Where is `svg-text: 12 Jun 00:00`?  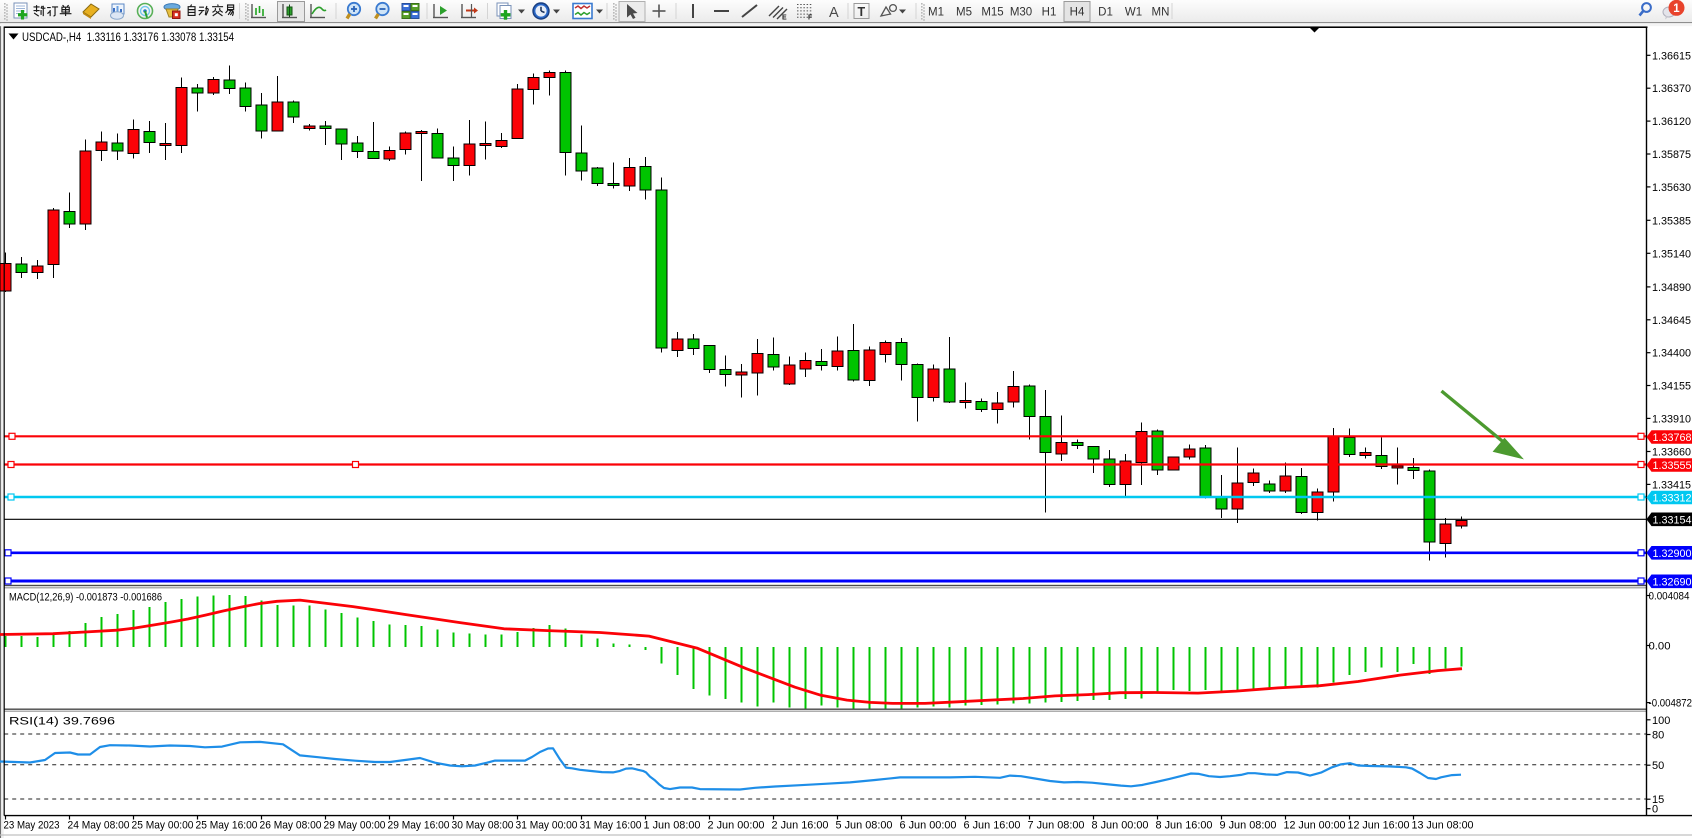 svg-text: 12 Jun 00:00 is located at coordinates (1315, 826).